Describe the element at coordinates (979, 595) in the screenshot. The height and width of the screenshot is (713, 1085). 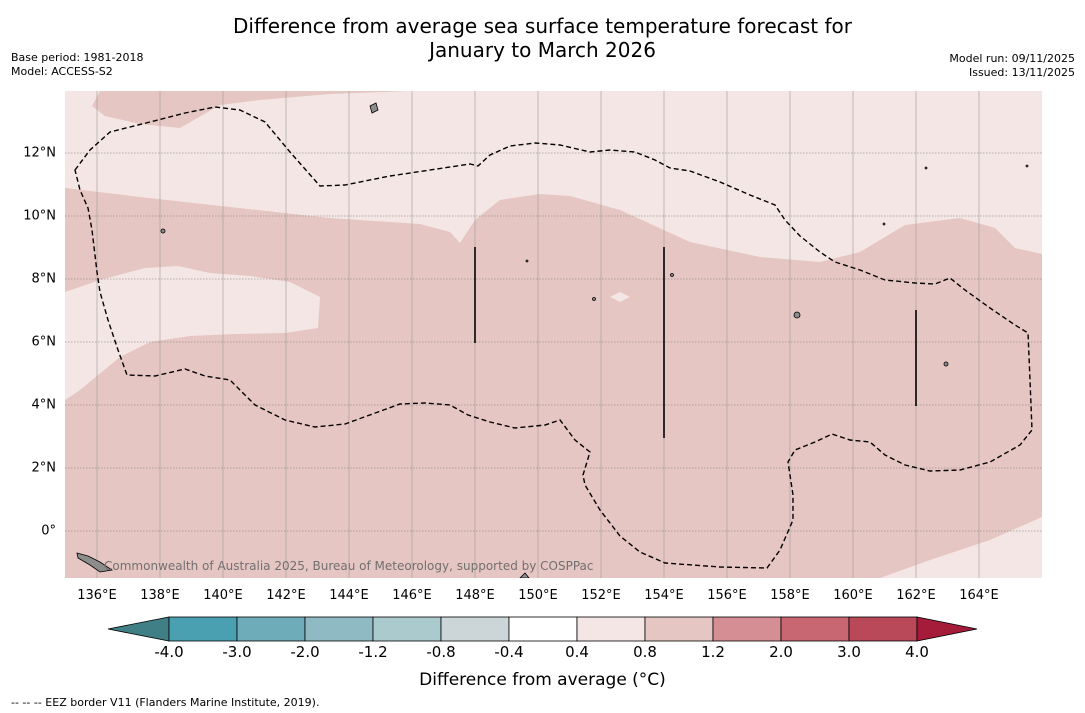
I see `lon-label: 164°E` at that location.